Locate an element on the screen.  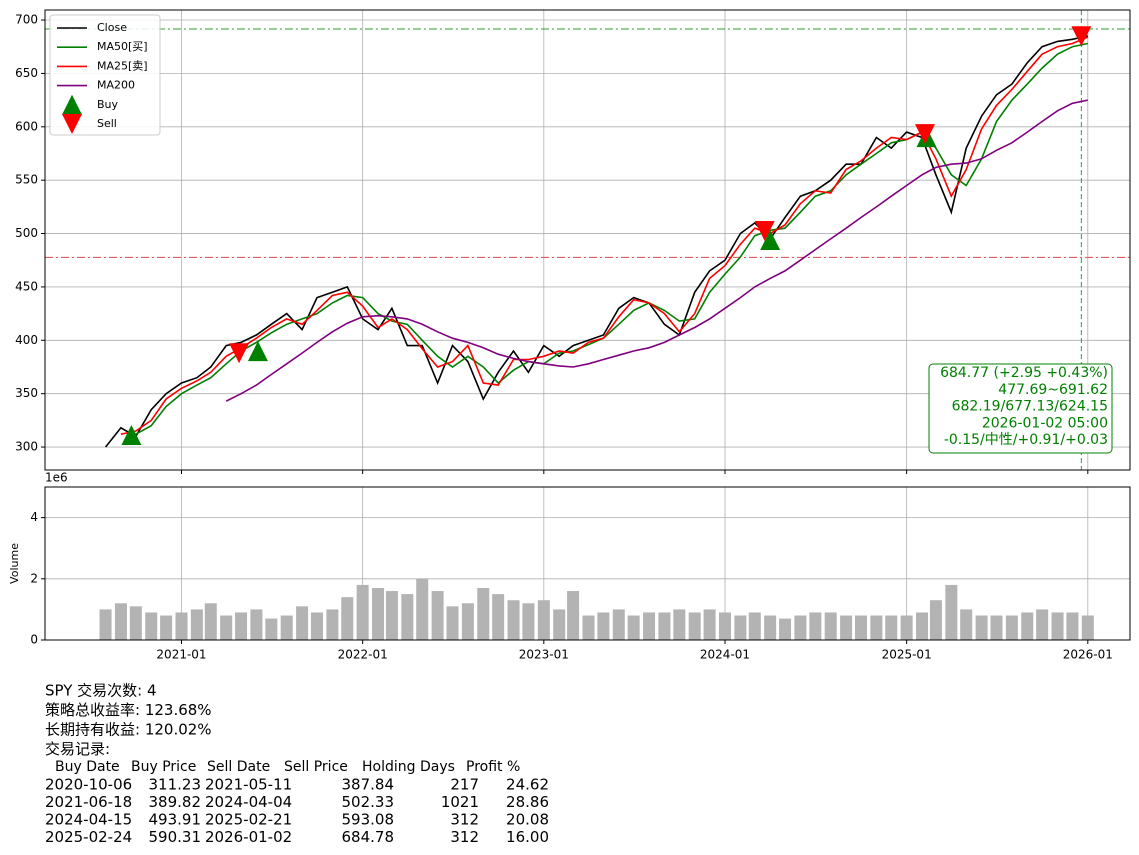
x-tick-label: 2026-01 is located at coordinates (1088, 655).